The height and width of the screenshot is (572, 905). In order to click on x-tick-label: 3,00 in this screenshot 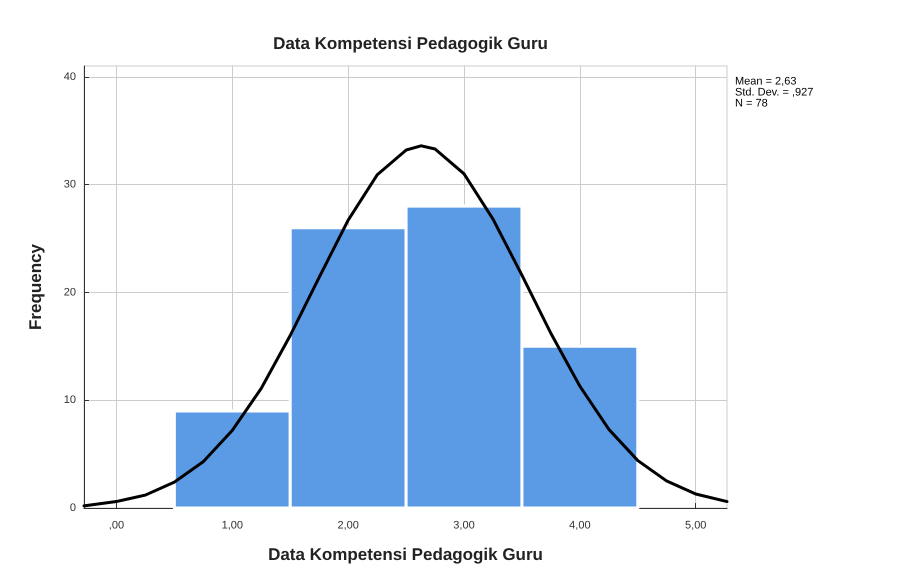, I will do `click(464, 526)`.